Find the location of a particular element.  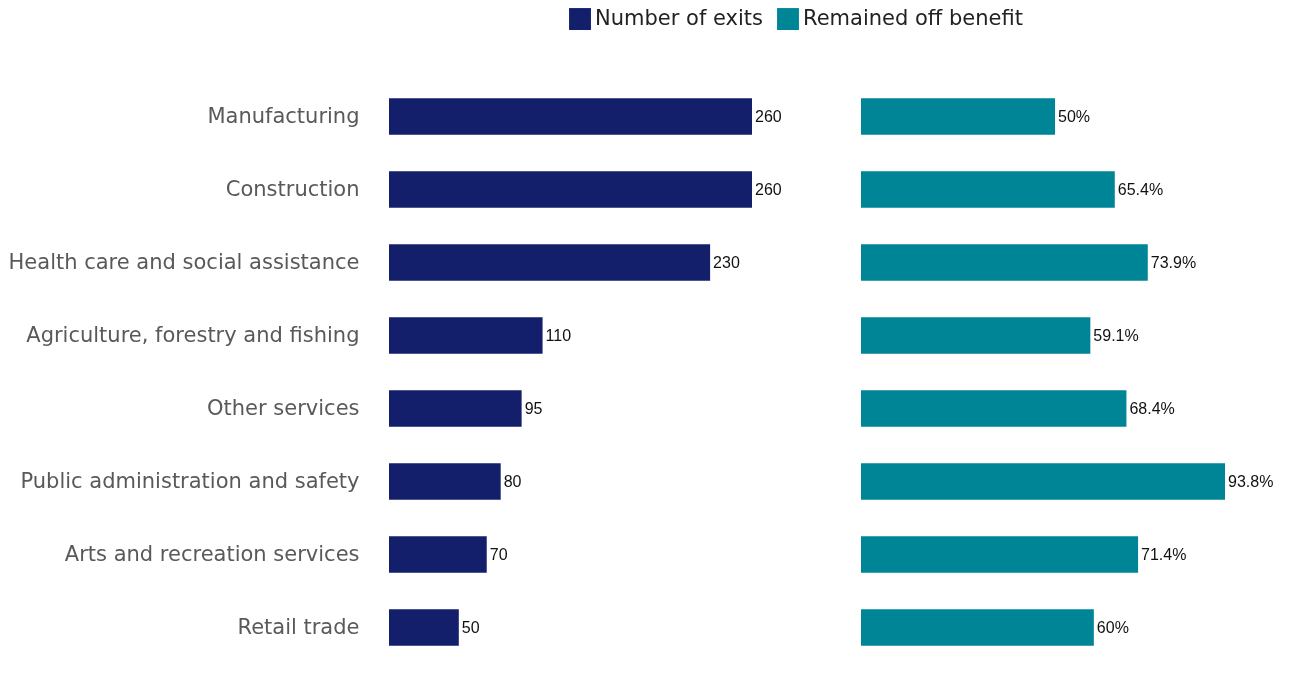

data-label: 50 is located at coordinates (470, 627).